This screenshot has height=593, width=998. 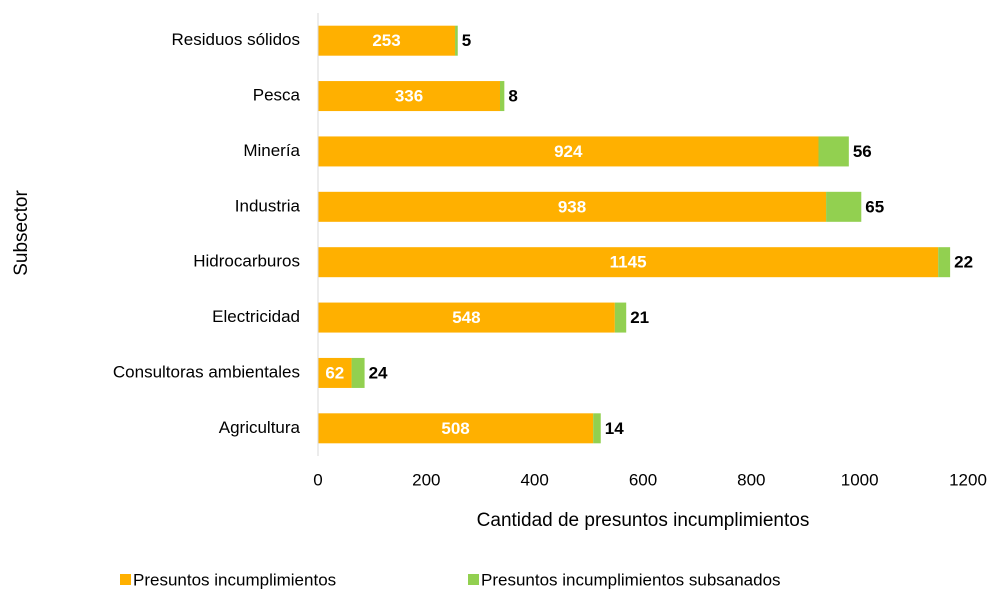 What do you see at coordinates (256, 316) in the screenshot?
I see `y-tick-label: Electricidad` at bounding box center [256, 316].